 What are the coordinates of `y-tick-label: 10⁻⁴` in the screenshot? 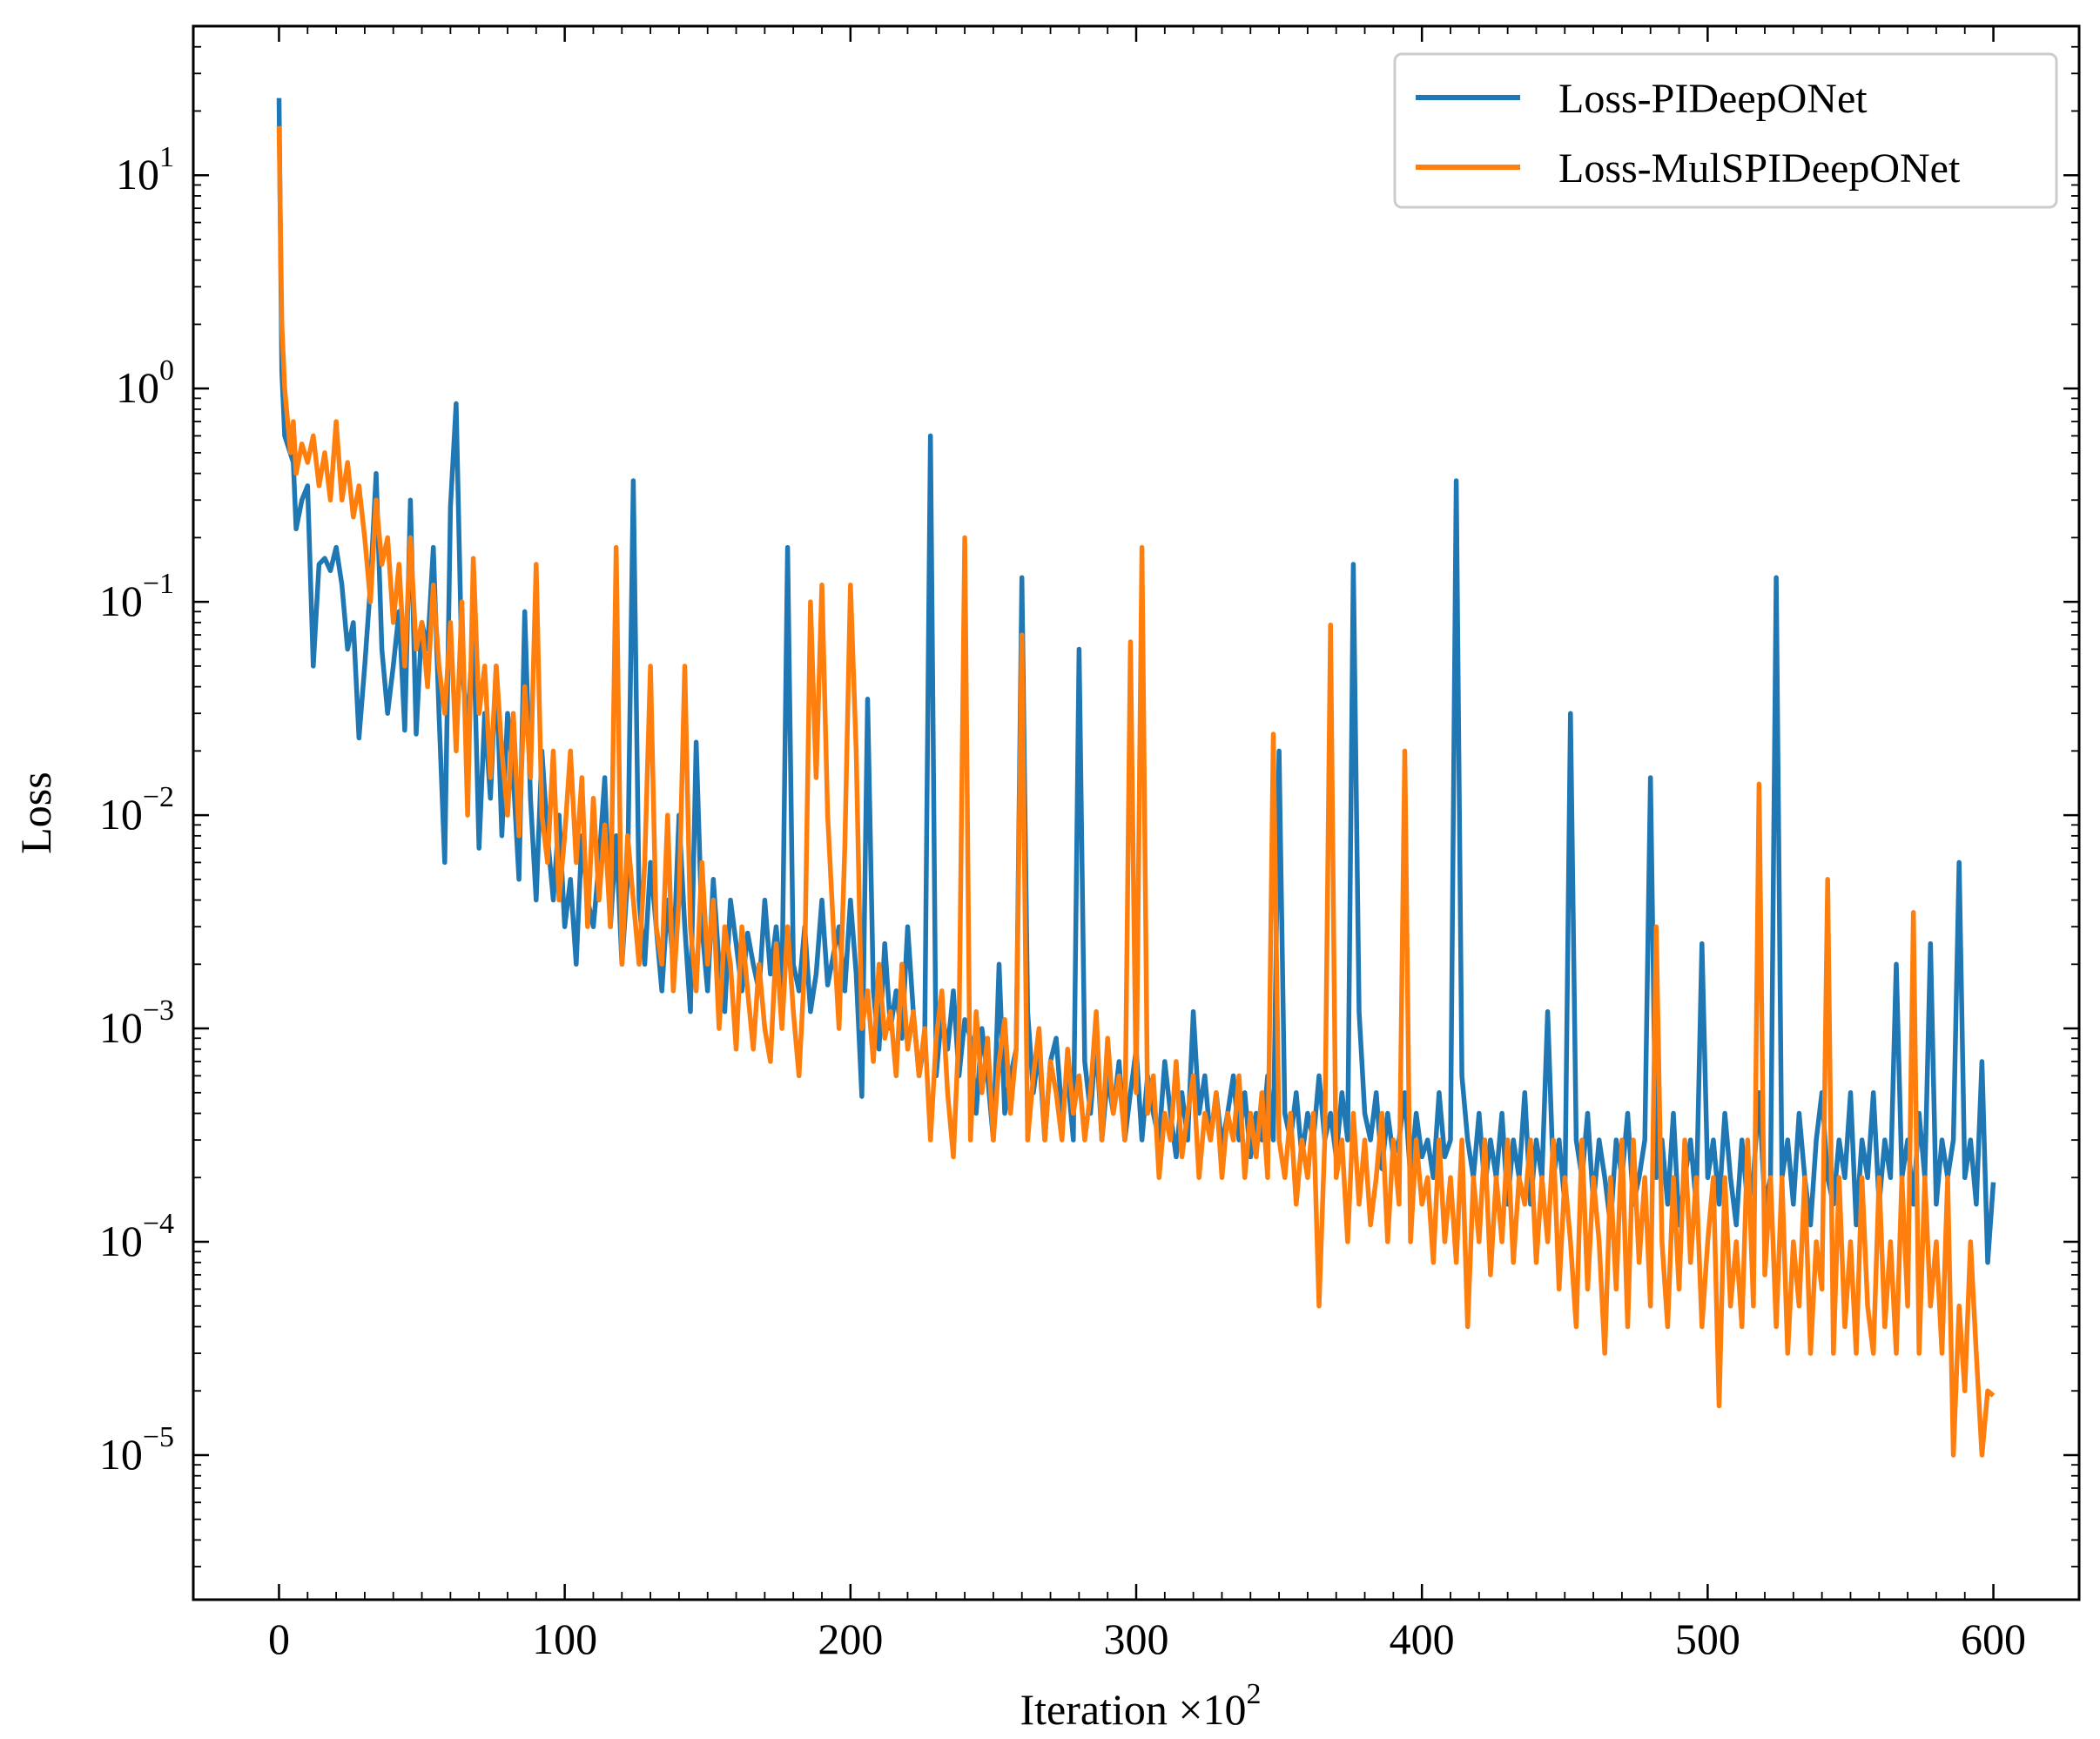 It's located at (136, 1236).